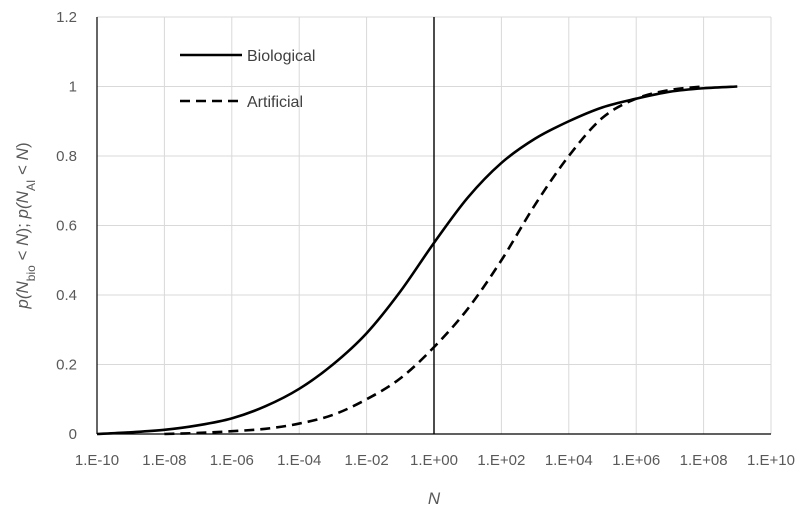 The image size is (799, 510). I want to click on x-tick-label: 1.E+08, so click(704, 460).